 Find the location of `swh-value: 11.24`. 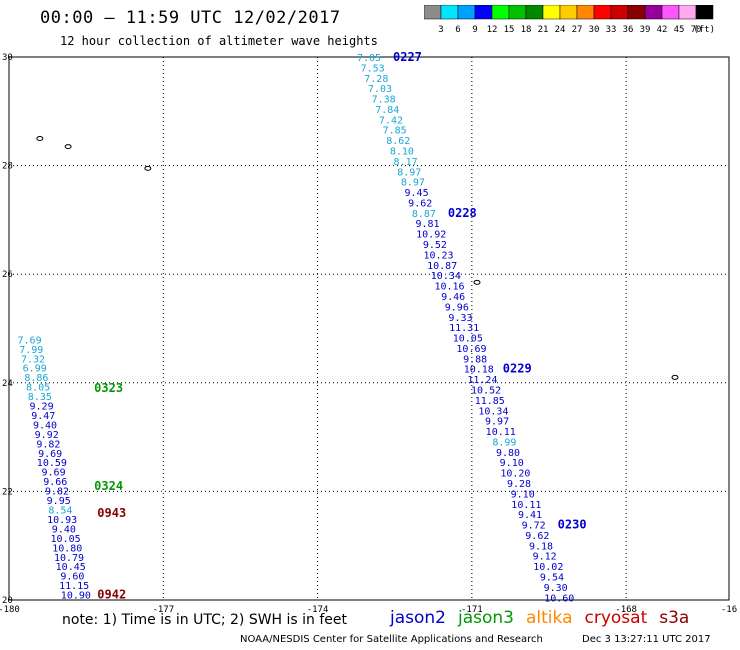

swh-value: 11.24 is located at coordinates (482, 380).